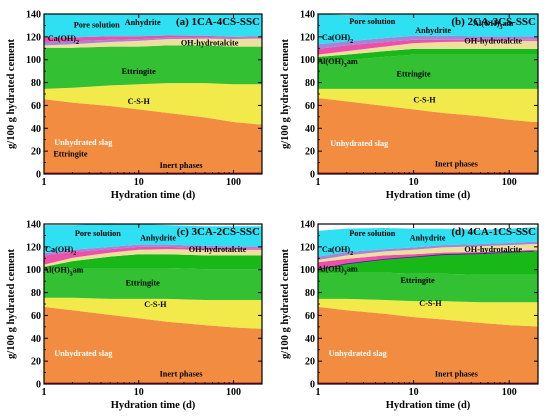 The image size is (550, 416). I want to click on area-label-c-s-h: C-S-H, so click(139, 101).